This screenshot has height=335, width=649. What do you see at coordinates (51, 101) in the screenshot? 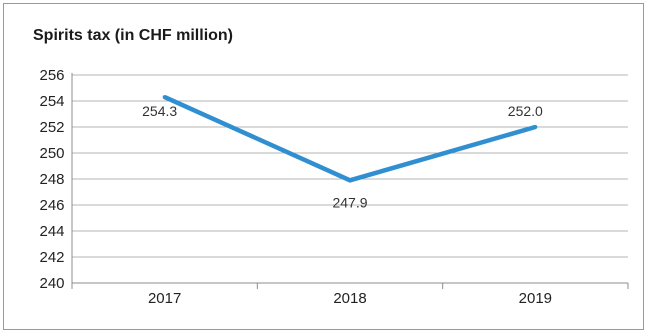
I see `y-tick-label: 254` at bounding box center [51, 101].